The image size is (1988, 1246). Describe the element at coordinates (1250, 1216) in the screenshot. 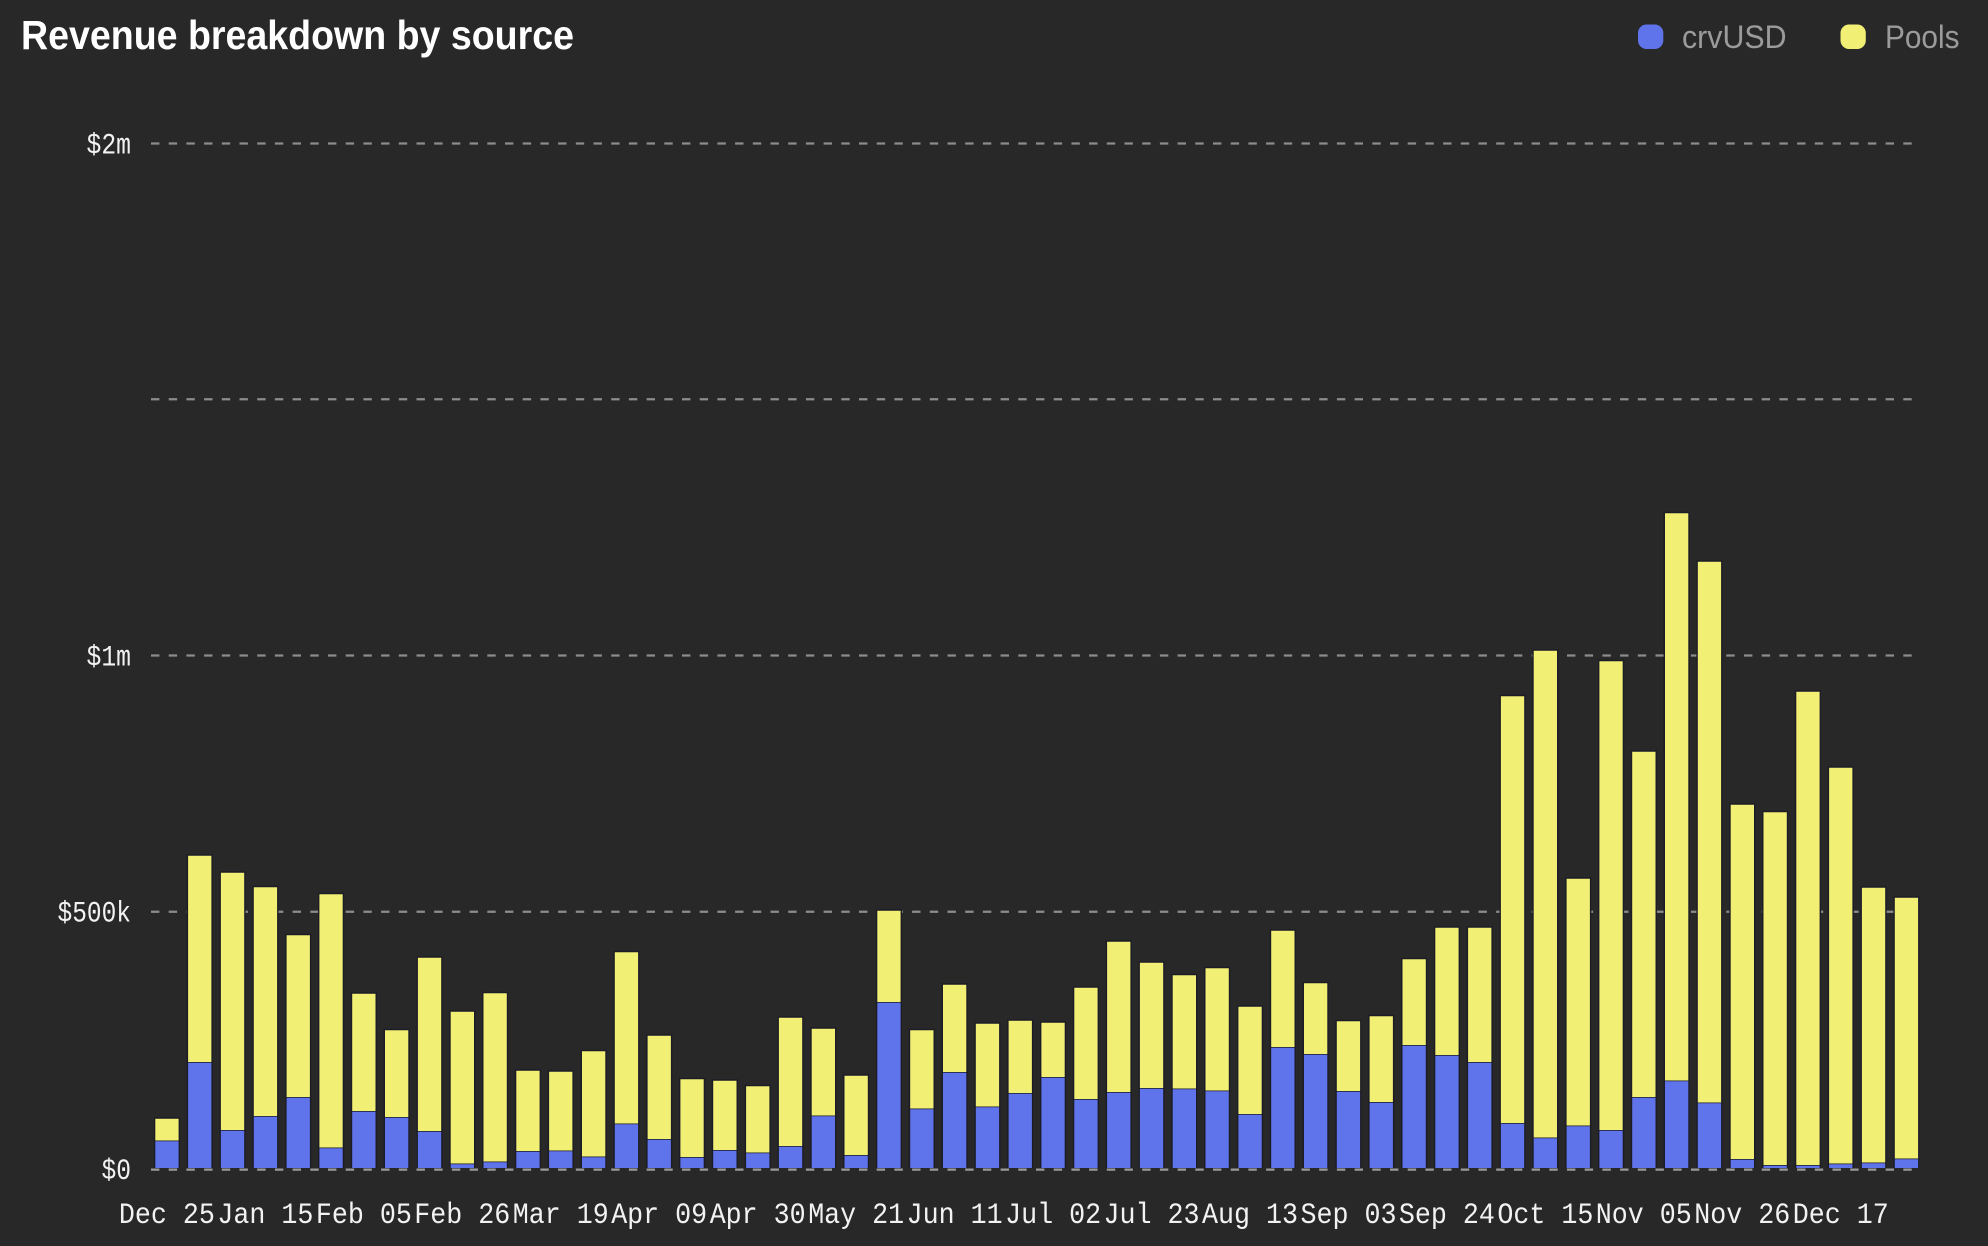

I see `svg-text: Aug 13` at that location.